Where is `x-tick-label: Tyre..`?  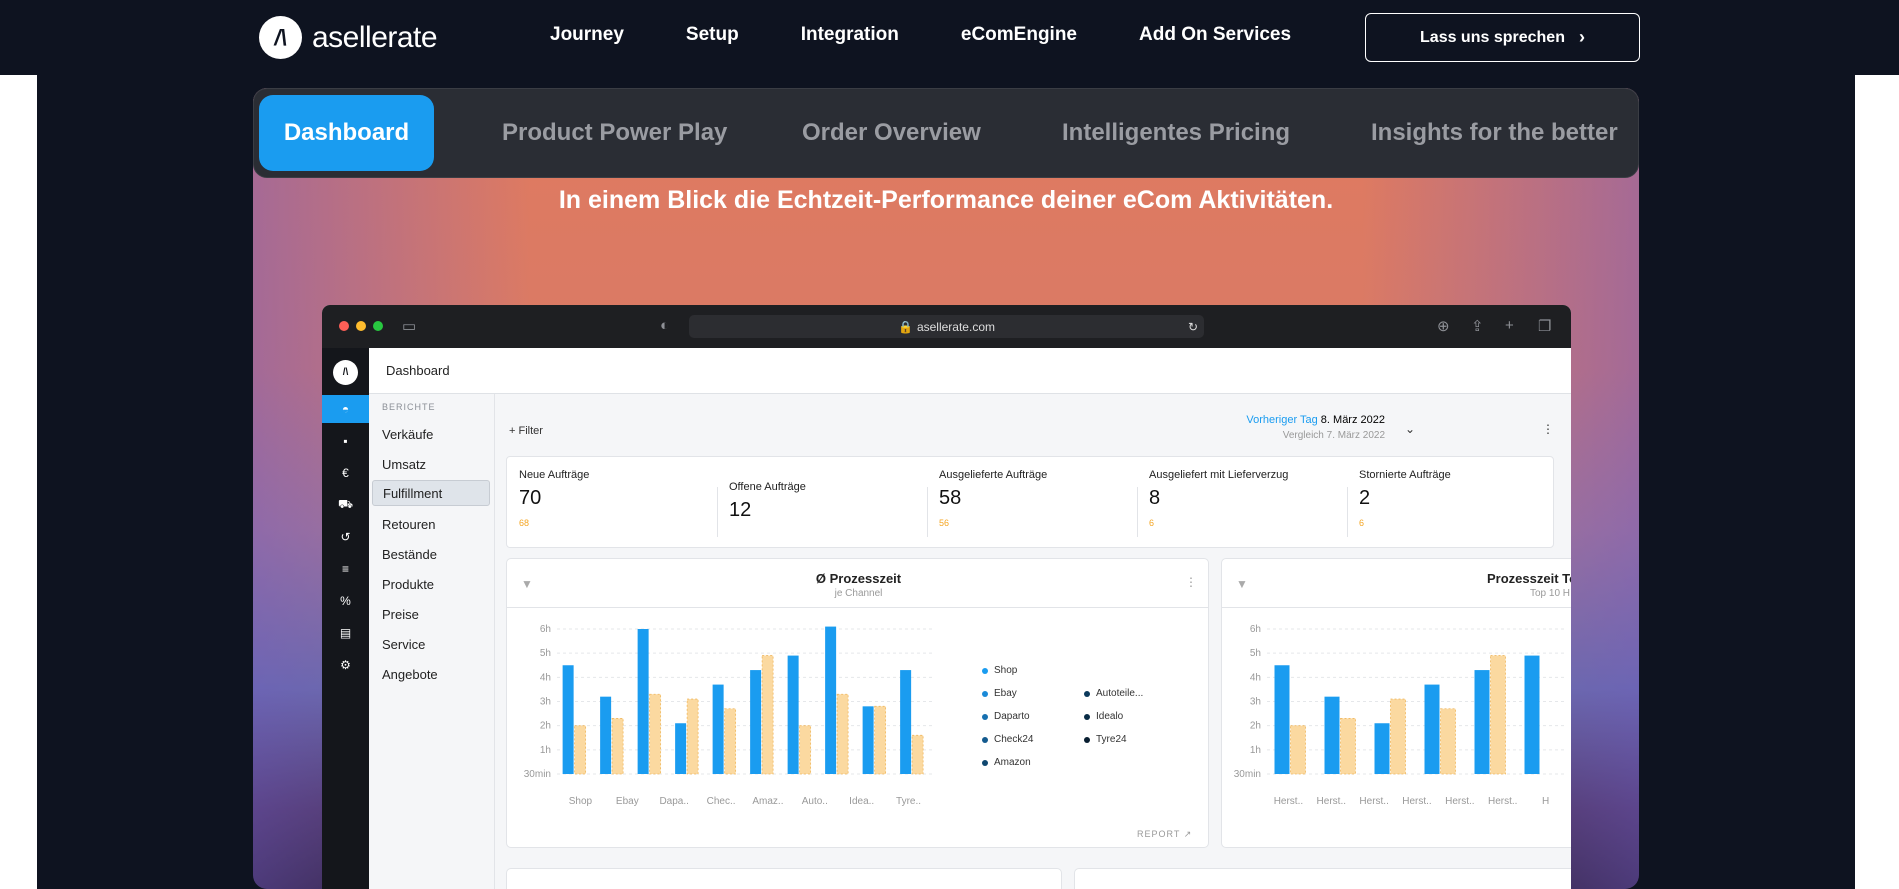
x-tick-label: Tyre.. is located at coordinates (908, 801).